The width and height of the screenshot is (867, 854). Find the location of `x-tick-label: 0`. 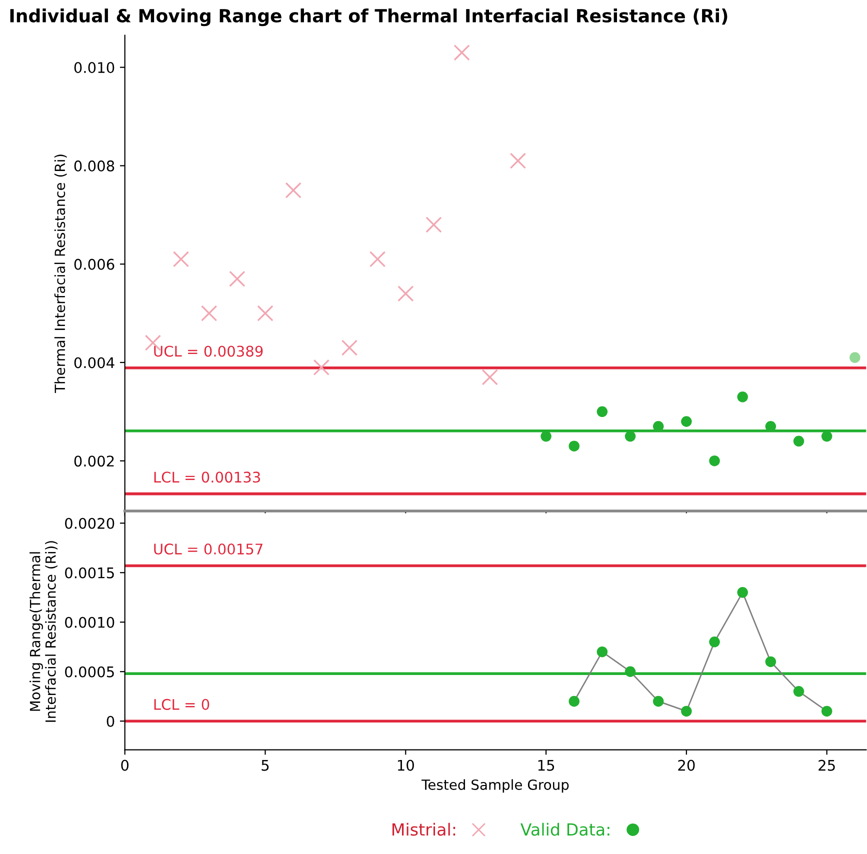

x-tick-label: 0 is located at coordinates (125, 765).